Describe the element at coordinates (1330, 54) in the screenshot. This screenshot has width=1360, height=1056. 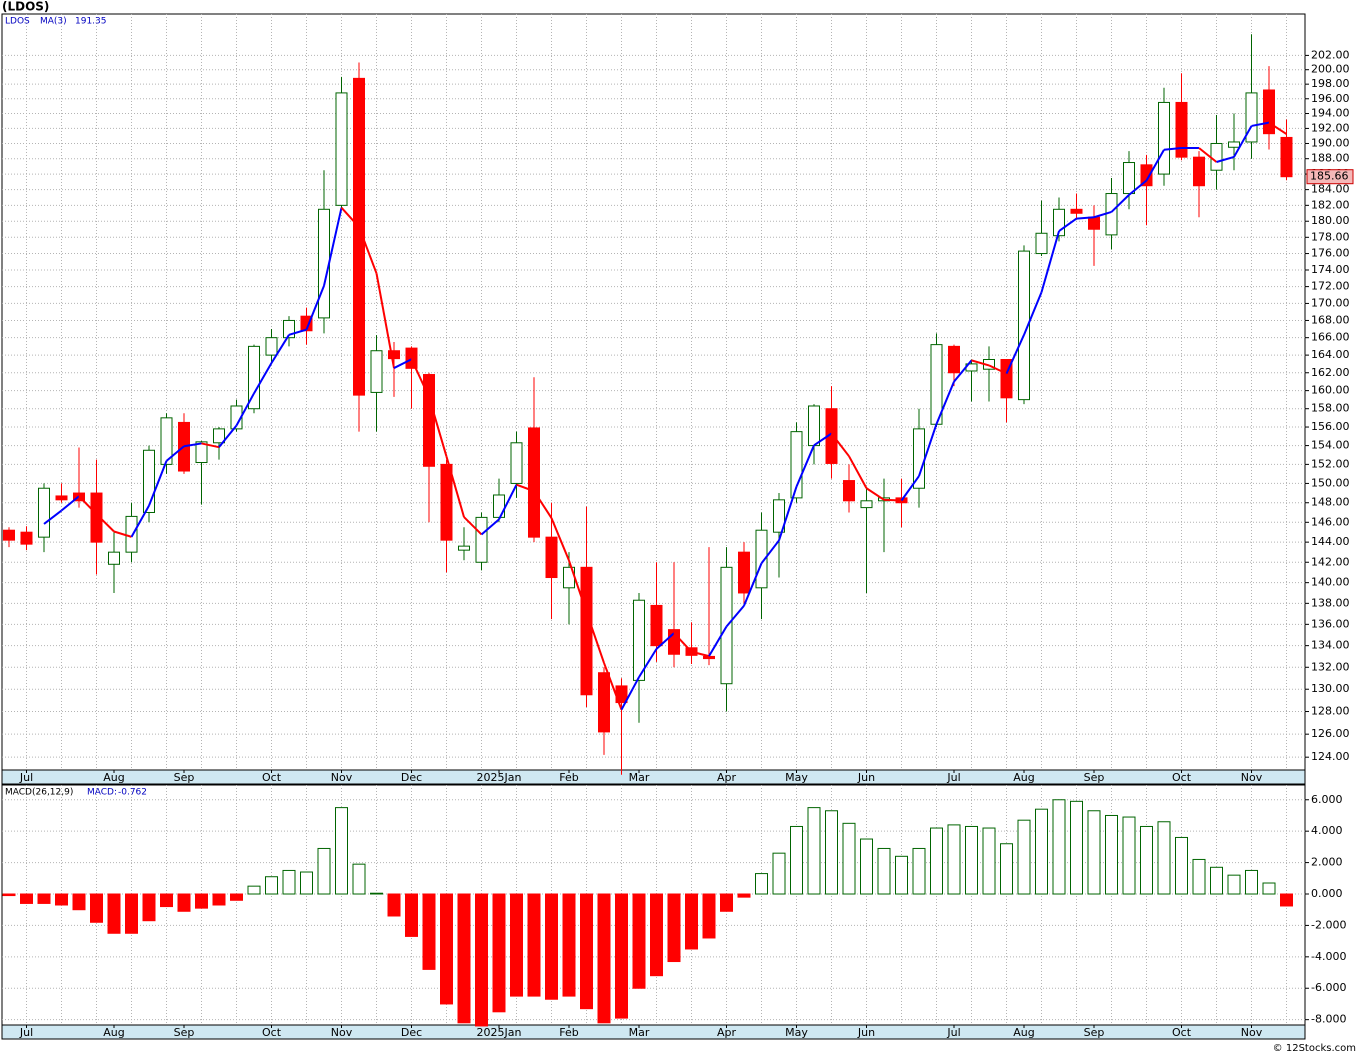
I see `y-tick-label: 202.00` at that location.